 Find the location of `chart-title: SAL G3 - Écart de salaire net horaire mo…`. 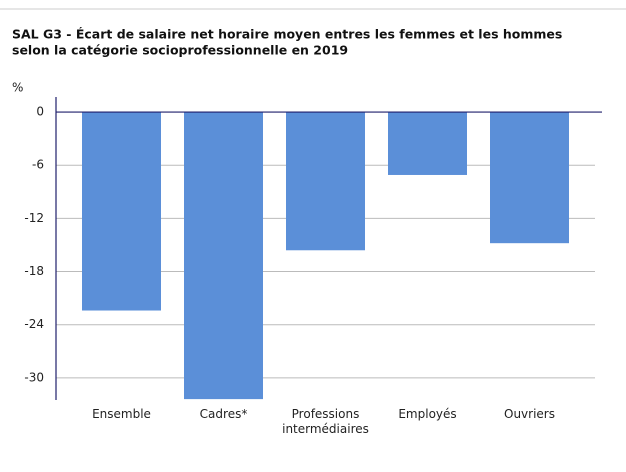

chart-title: SAL G3 - Écart de salaire net horaire mo… is located at coordinates (287, 34).